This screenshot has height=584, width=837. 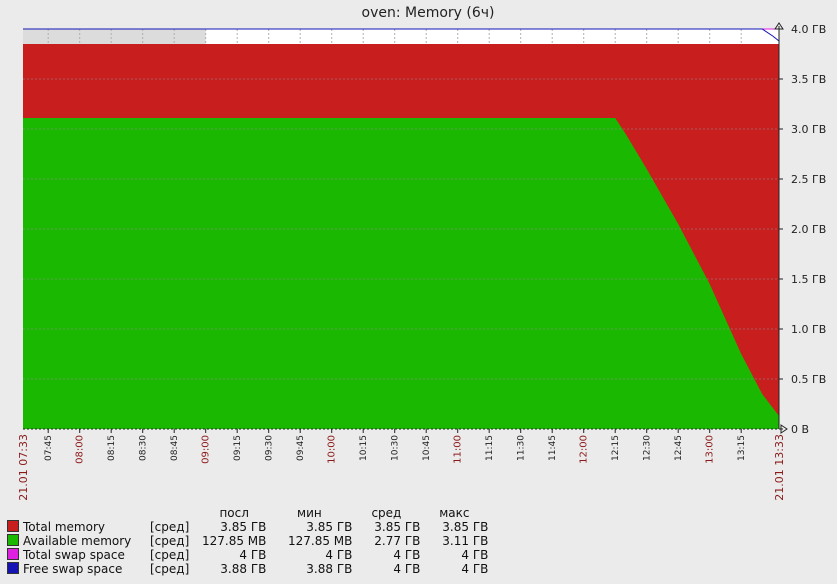 I want to click on x-tick-label: 11:30, so click(x=522, y=448).